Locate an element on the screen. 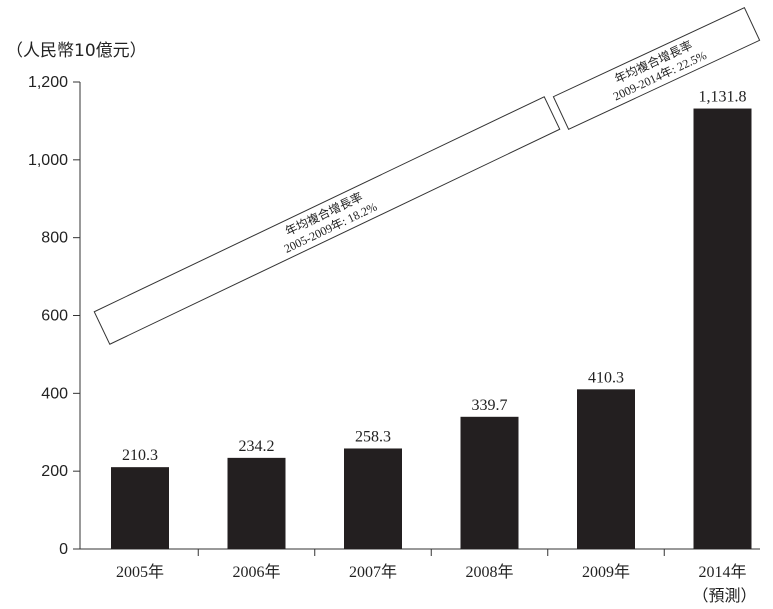  x-tick-label: 2007年 is located at coordinates (373, 572).